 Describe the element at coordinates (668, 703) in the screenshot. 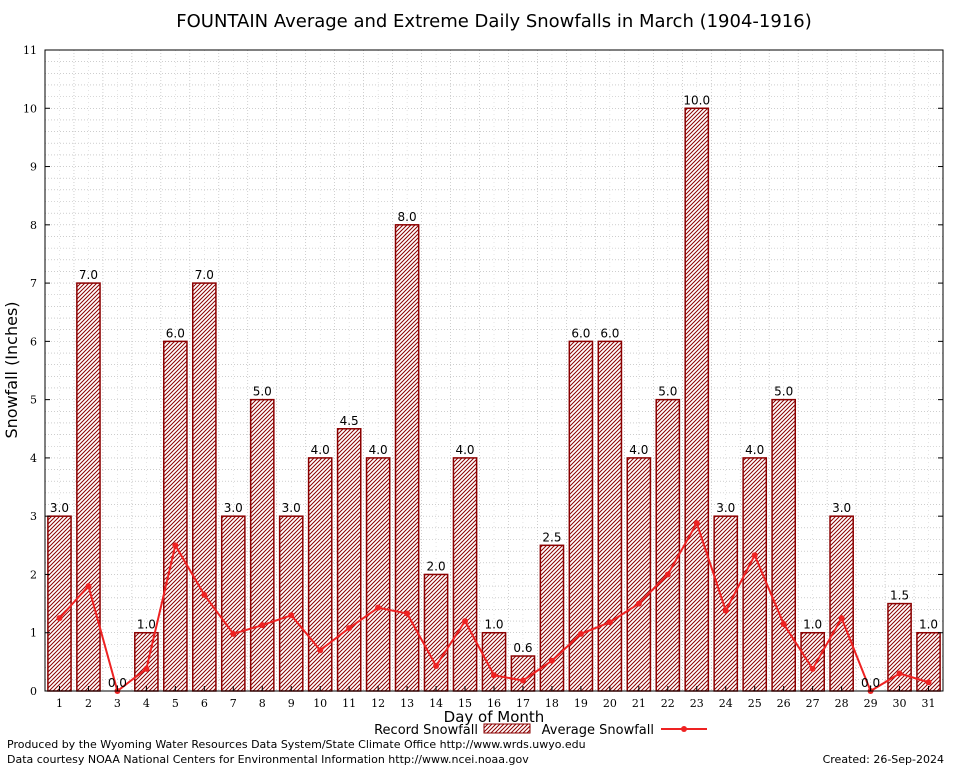

I see `x-tick-label: 22` at that location.